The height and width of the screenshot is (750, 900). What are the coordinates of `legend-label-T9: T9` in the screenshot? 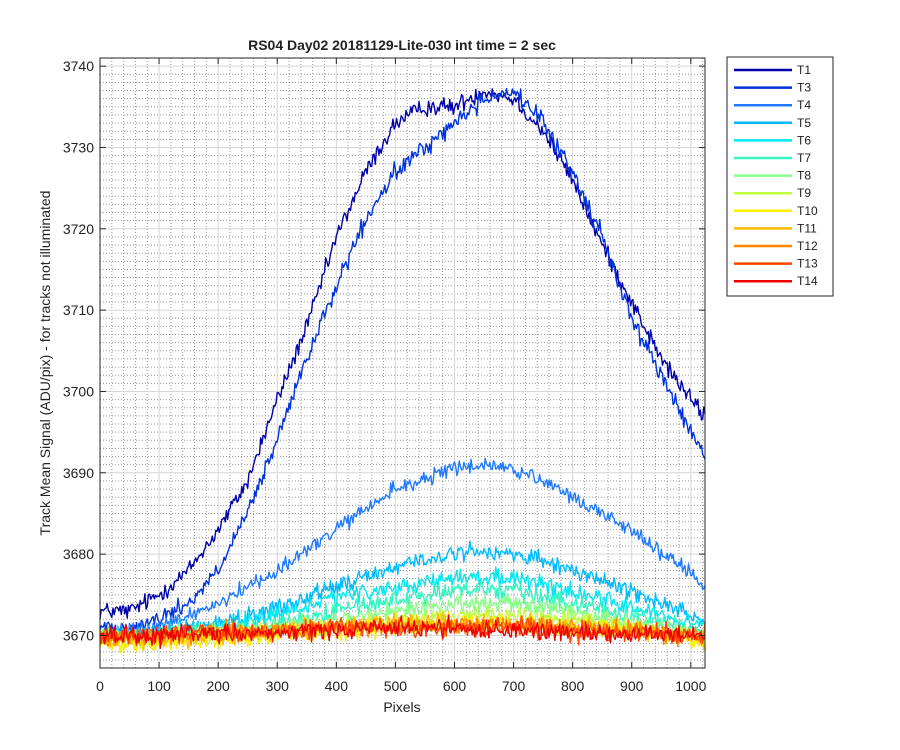 It's located at (804, 193).